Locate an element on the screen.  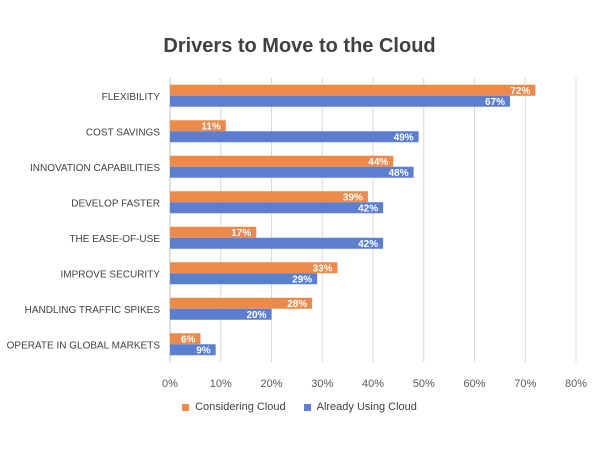
legend-swatch-already-using is located at coordinates (307, 407).